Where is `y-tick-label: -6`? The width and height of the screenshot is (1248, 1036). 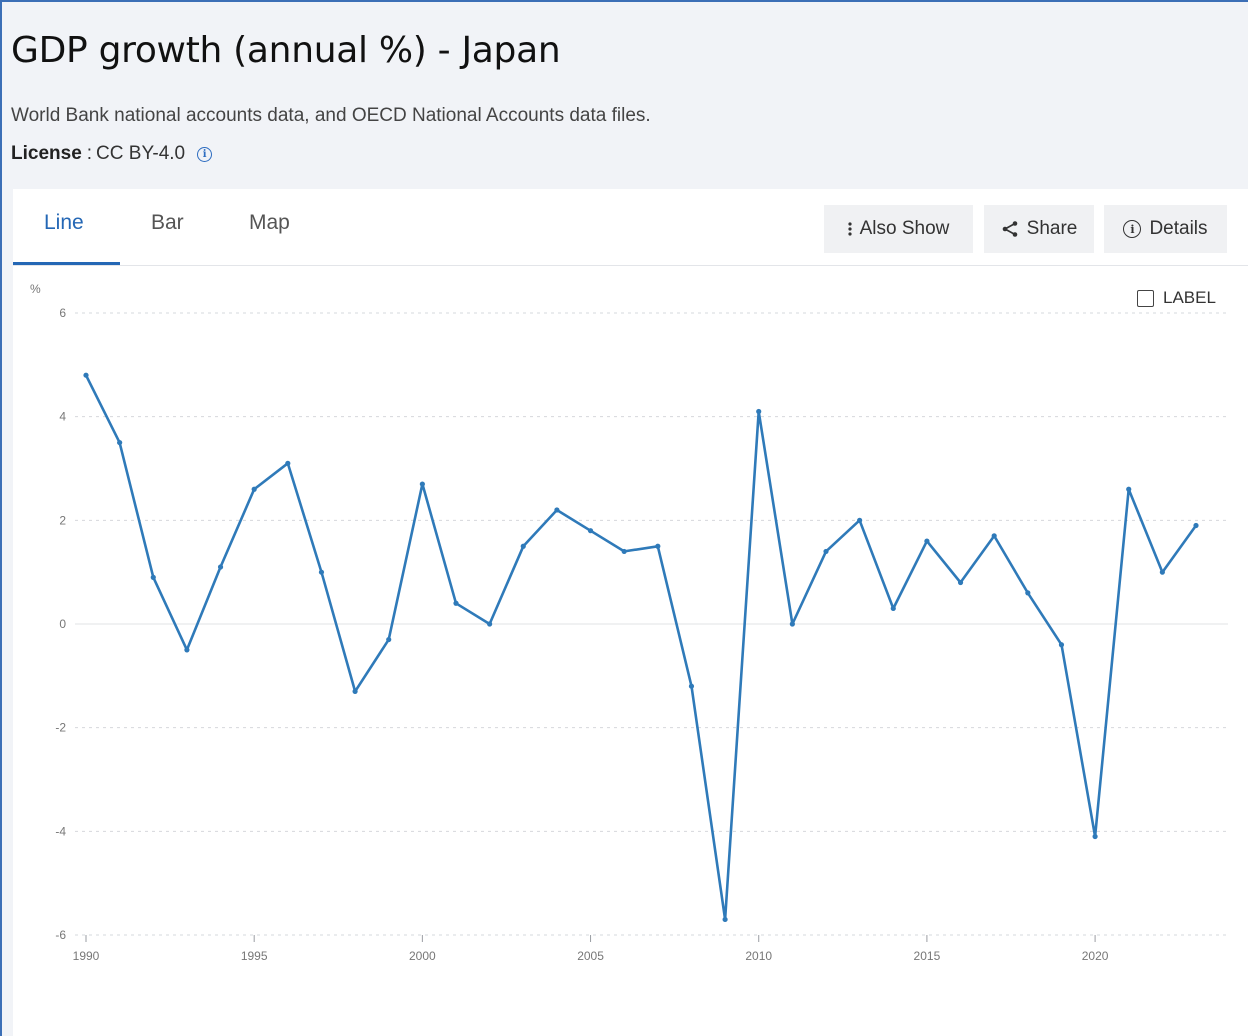 y-tick-label: -6 is located at coordinates (60, 935).